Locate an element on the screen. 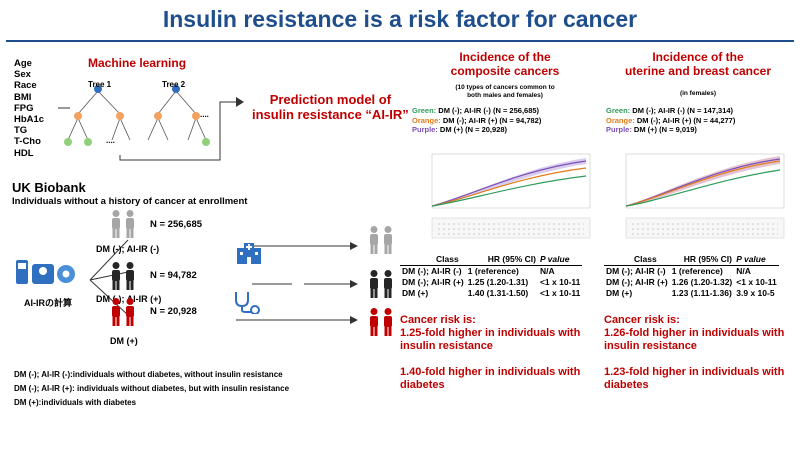 This screenshot has width=800, height=450. female-panel-note: (in females) is located at coordinates (698, 93).